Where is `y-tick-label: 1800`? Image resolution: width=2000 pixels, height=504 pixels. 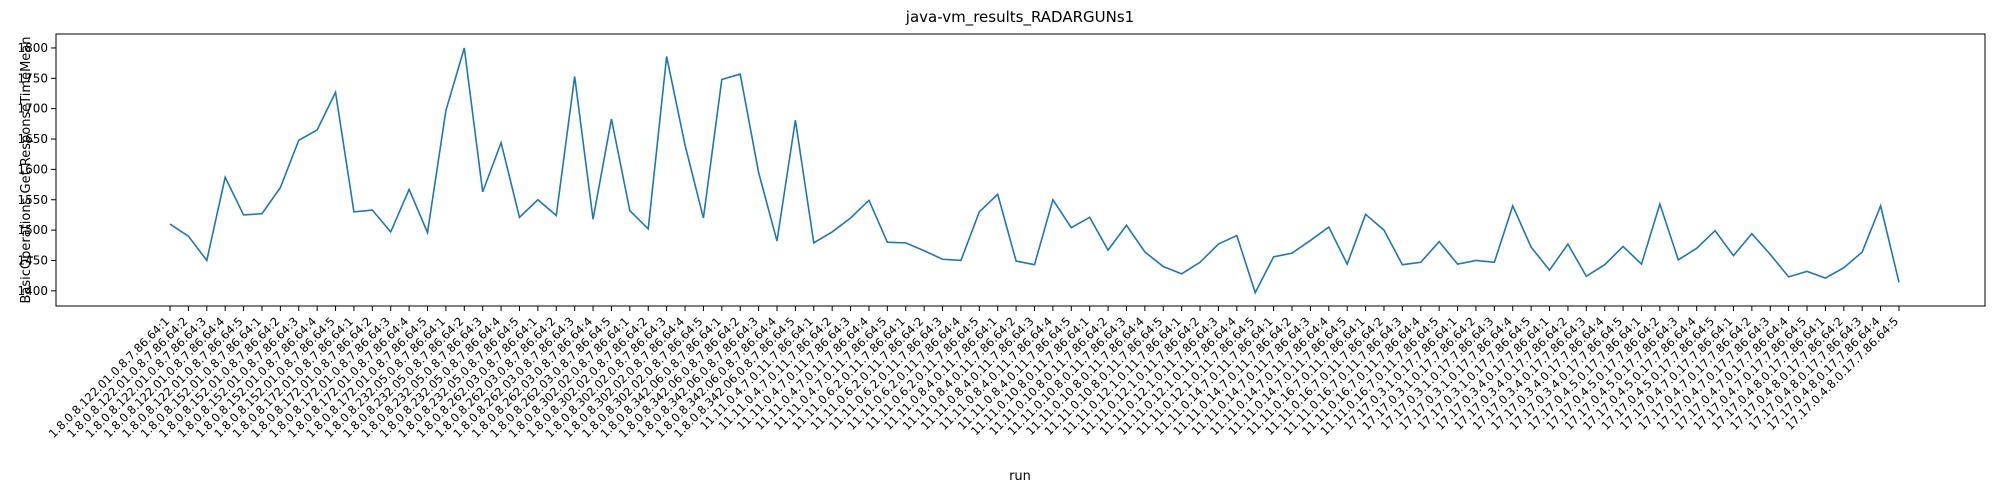
y-tick-label: 1800 is located at coordinates (32, 48).